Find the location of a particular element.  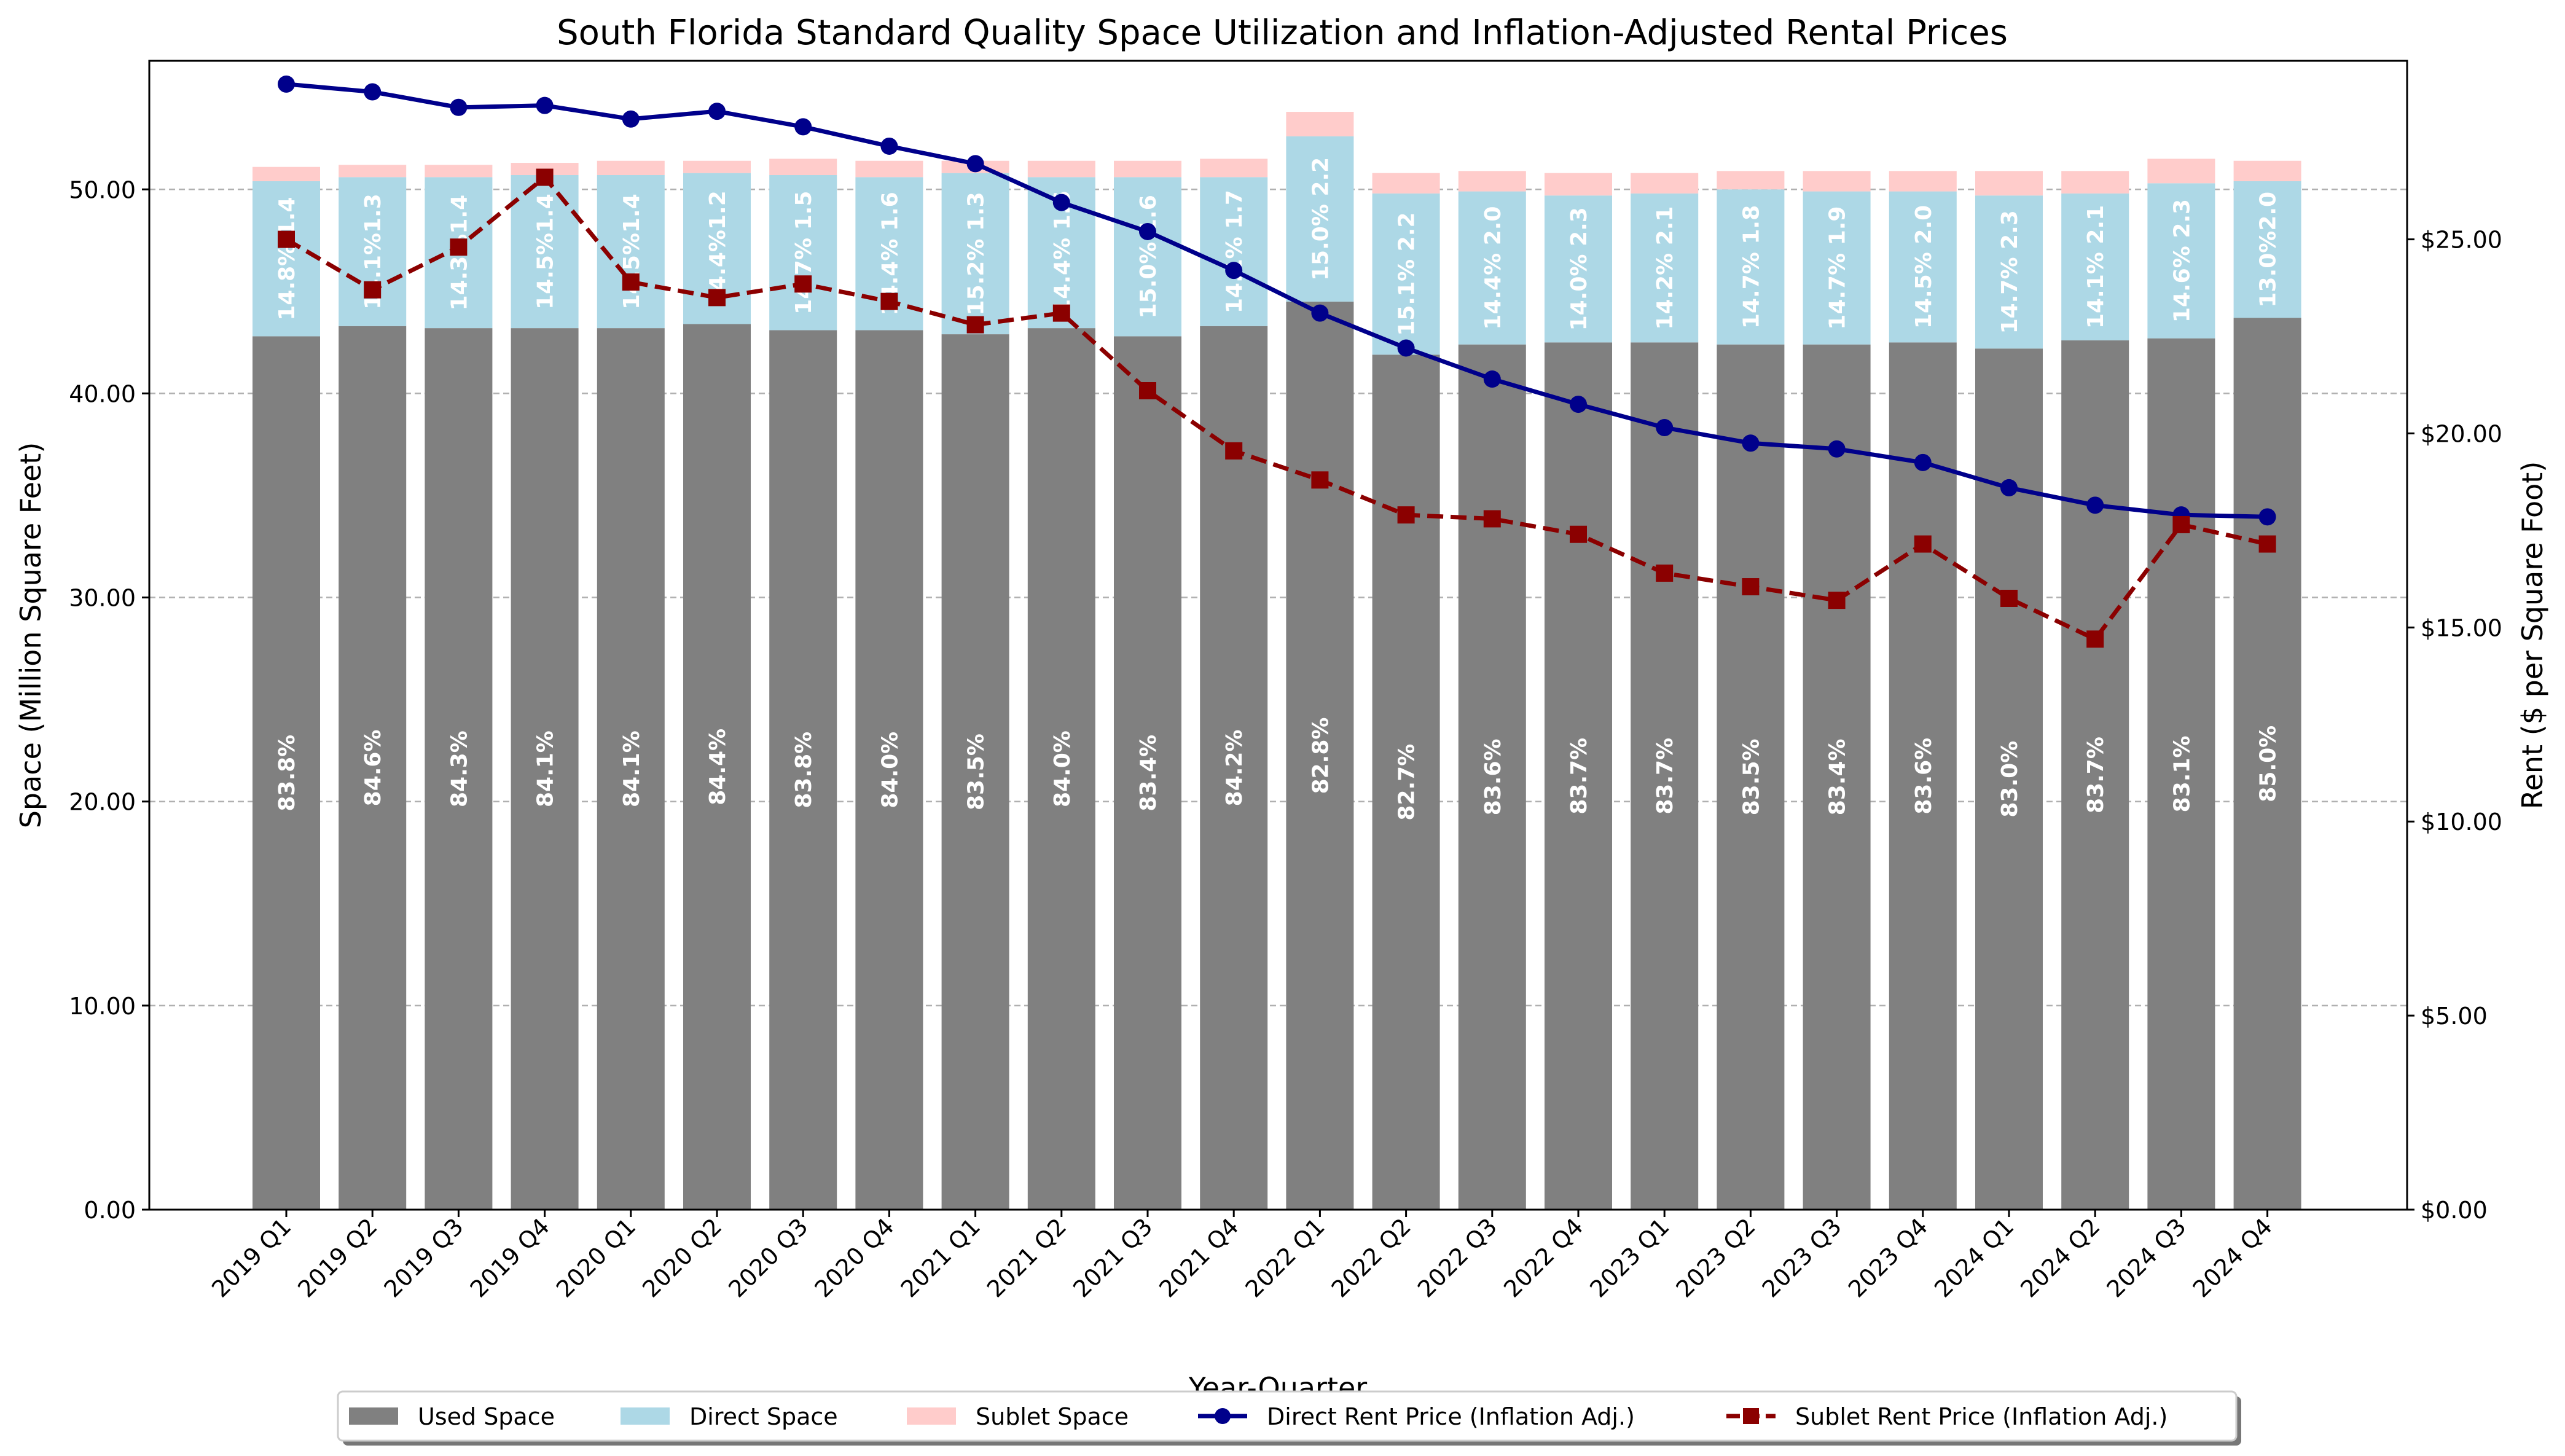

legend-sublet-space-label: Sublet Space is located at coordinates (1052, 1416).